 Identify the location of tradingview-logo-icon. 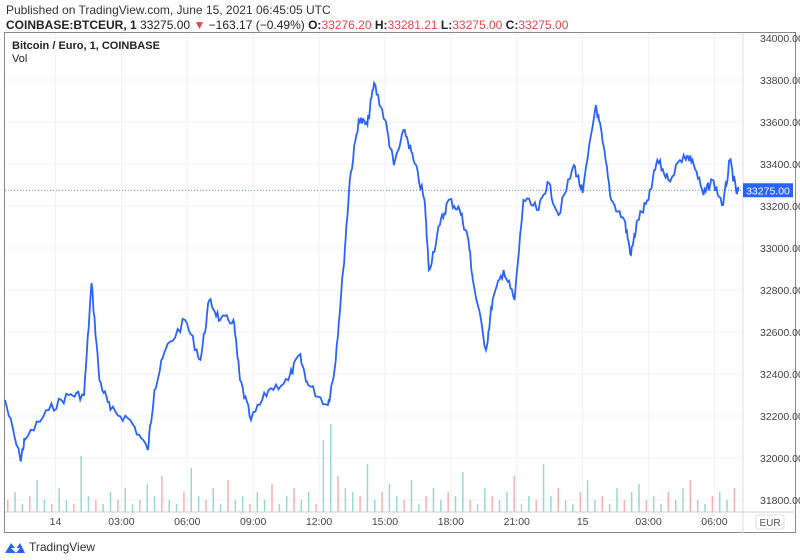
(15, 548).